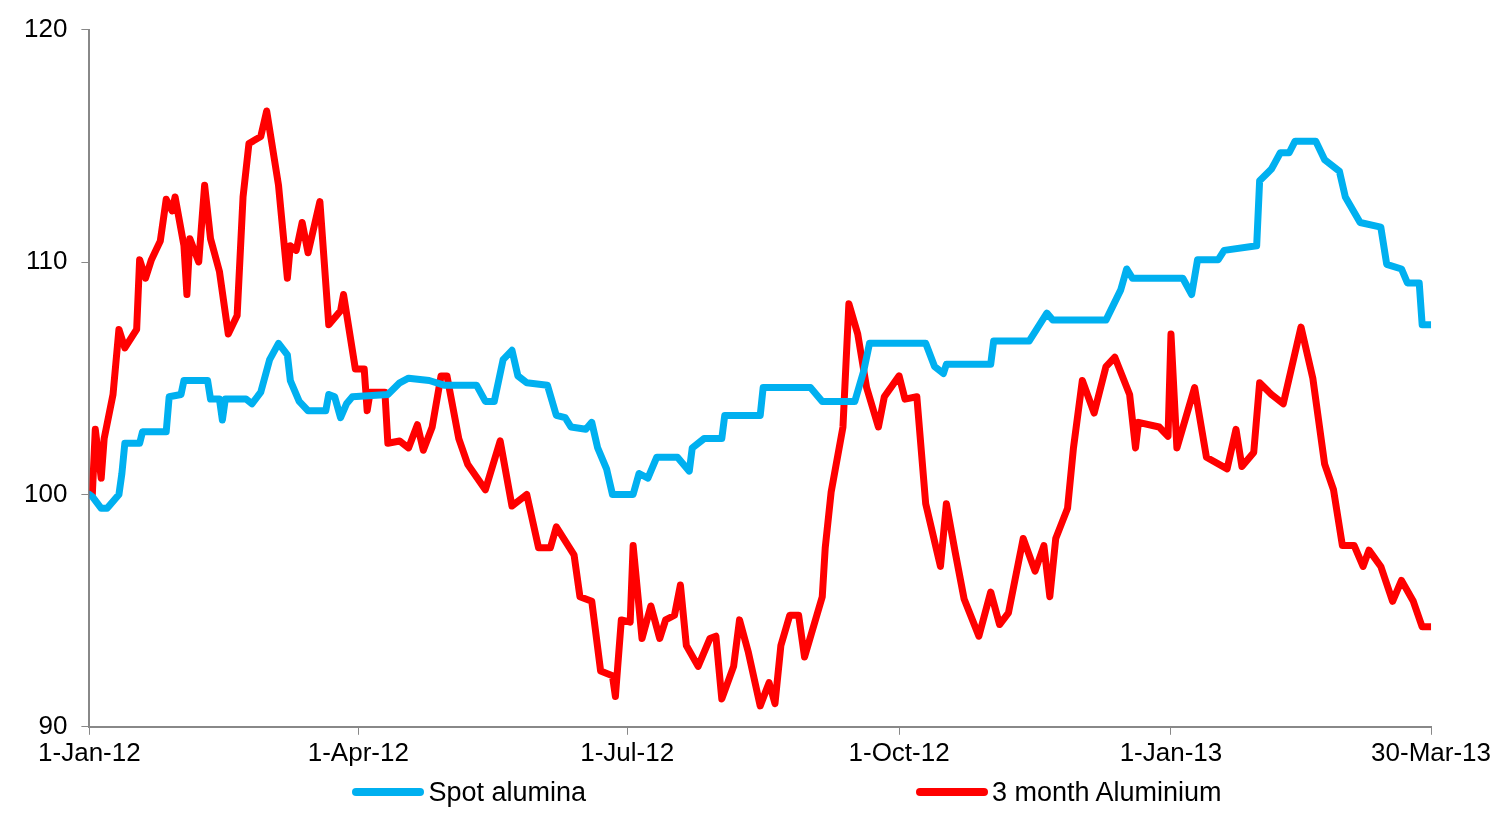  I want to click on x-tick-label: 1-Jan-13, so click(1171, 751).